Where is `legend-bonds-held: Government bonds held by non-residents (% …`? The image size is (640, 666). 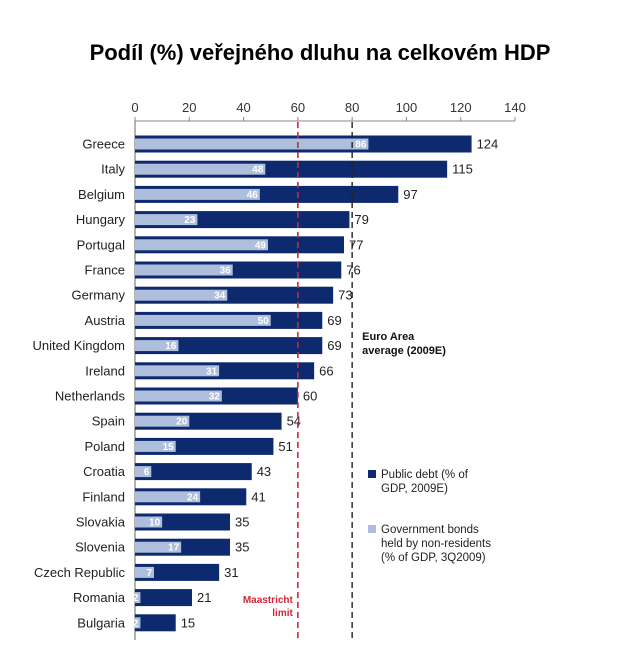
legend-bonds-held: Government bonds held by non-residents (% … is located at coordinates (429, 544).